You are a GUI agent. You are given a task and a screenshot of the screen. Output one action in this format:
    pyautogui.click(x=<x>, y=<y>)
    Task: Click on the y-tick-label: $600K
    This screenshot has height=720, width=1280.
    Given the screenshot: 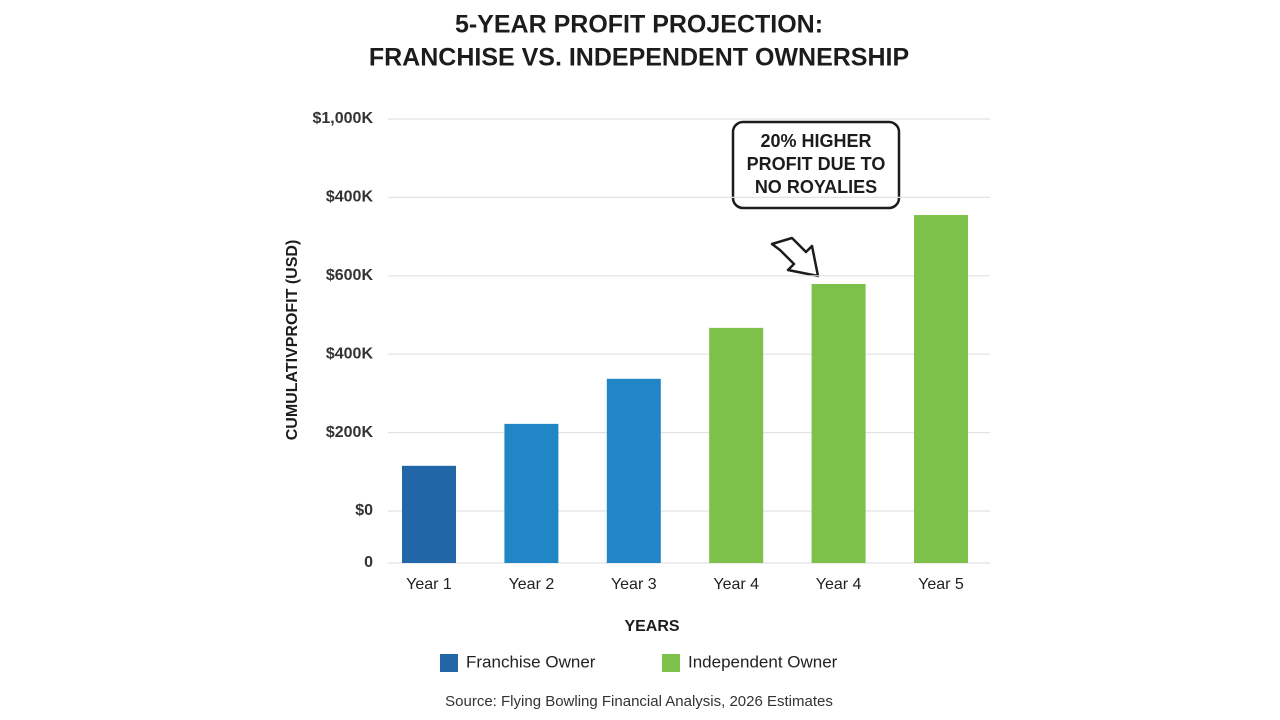 What is the action you would take?
    pyautogui.click(x=350, y=275)
    